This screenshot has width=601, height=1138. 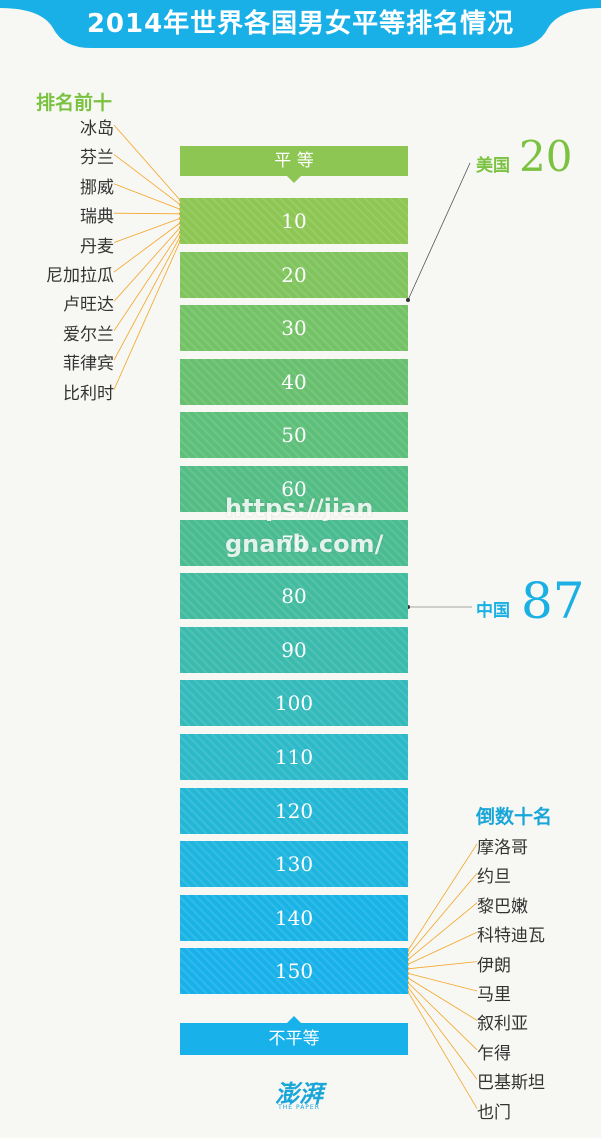 What do you see at coordinates (294, 179) in the screenshot?
I see `equal-pointer` at bounding box center [294, 179].